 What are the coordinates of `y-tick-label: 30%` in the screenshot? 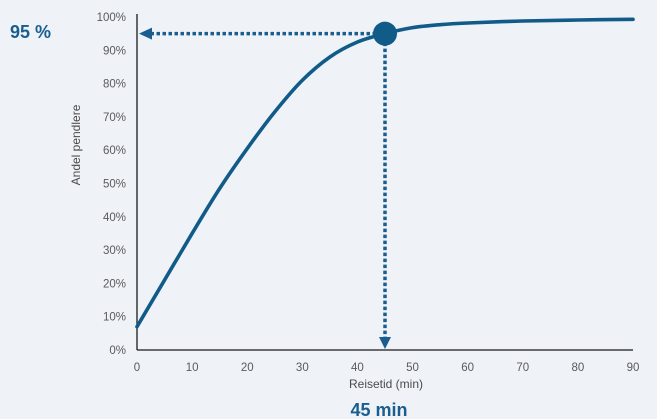 It's located at (114, 251).